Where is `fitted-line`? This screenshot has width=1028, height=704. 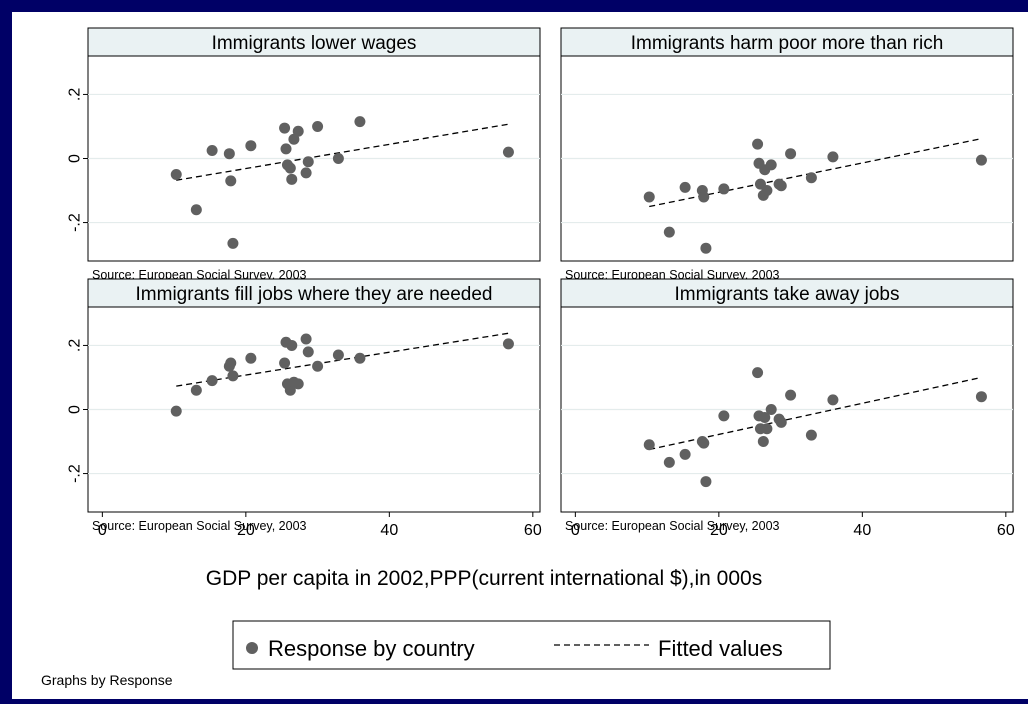 fitted-line is located at coordinates (815, 173).